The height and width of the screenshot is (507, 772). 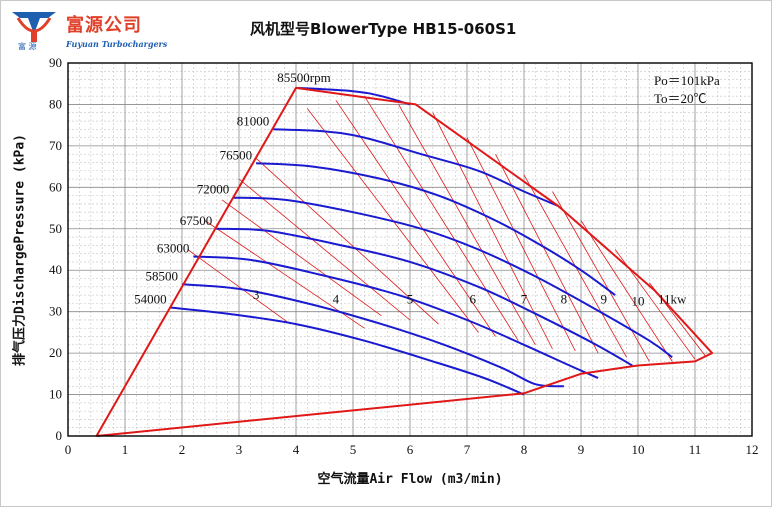 What do you see at coordinates (410, 449) in the screenshot?
I see `x-tick-label: 6` at bounding box center [410, 449].